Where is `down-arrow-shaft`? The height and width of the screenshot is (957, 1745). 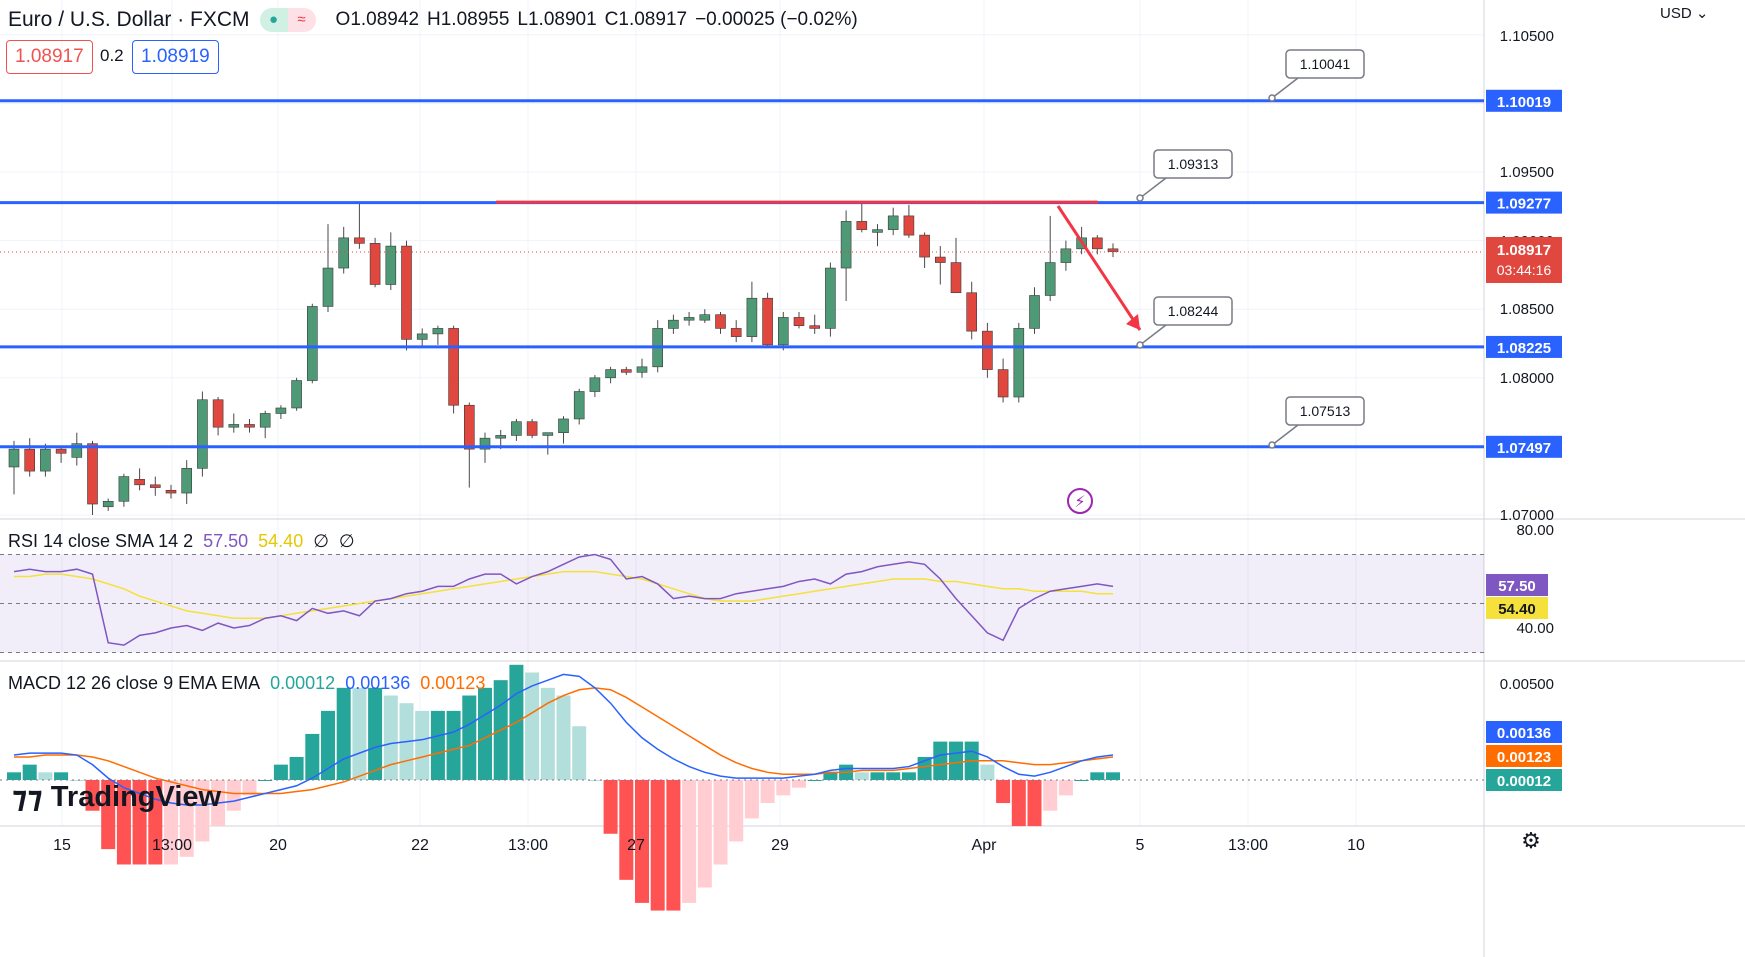 down-arrow-shaft is located at coordinates (1099, 268).